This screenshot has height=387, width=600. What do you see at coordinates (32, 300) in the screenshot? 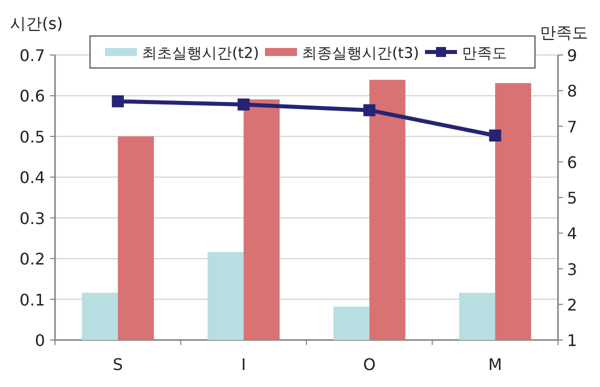
I see `y-tick-label: 0.1` at bounding box center [32, 300].